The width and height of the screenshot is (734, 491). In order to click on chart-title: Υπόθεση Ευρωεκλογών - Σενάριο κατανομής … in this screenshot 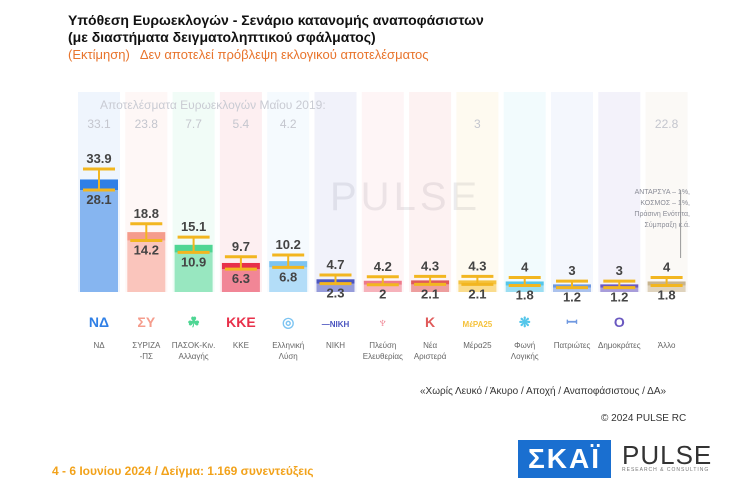, I will do `click(276, 29)`.